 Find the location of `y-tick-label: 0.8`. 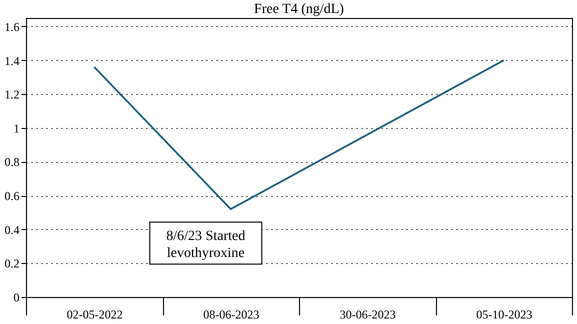

y-tick-label: 0.8 is located at coordinates (12, 162).